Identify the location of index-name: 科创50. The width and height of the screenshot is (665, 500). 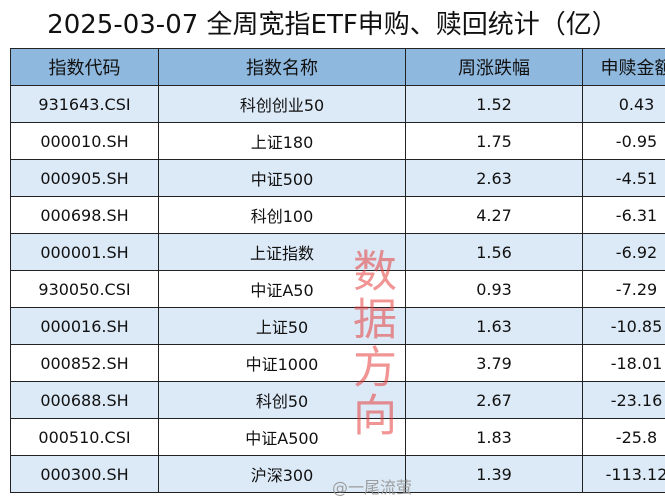
(282, 400).